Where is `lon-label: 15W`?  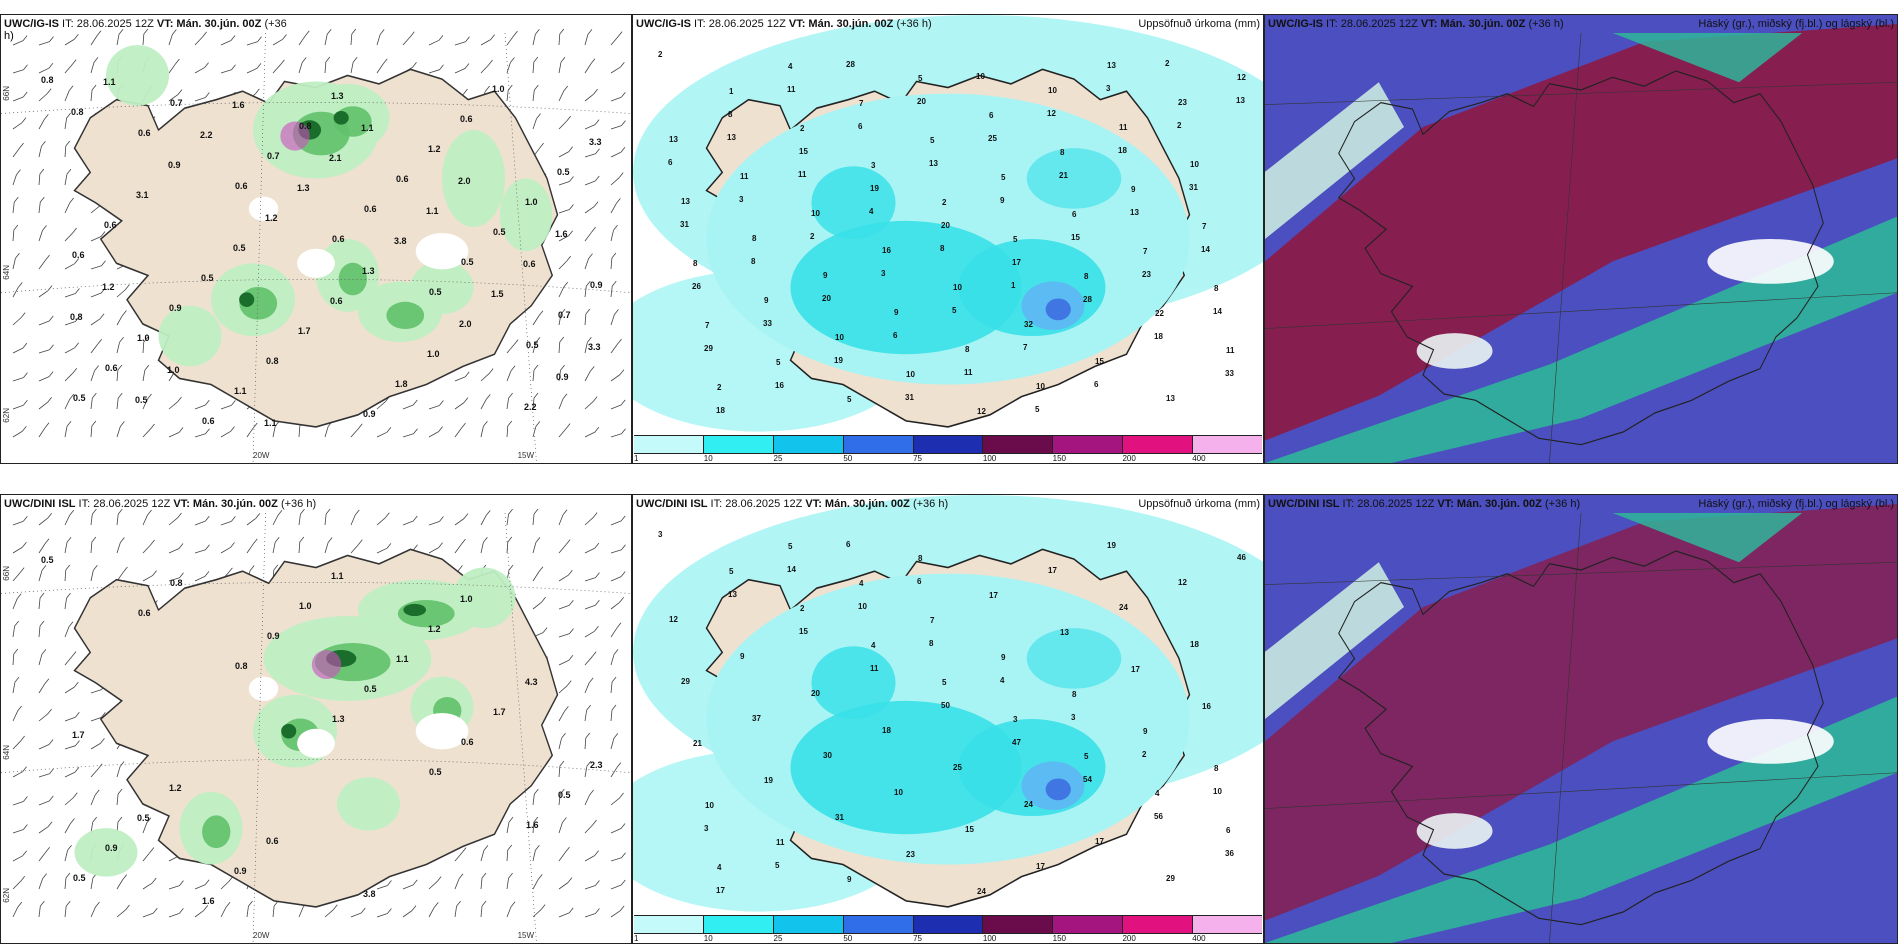
lon-label: 15W is located at coordinates (526, 455).